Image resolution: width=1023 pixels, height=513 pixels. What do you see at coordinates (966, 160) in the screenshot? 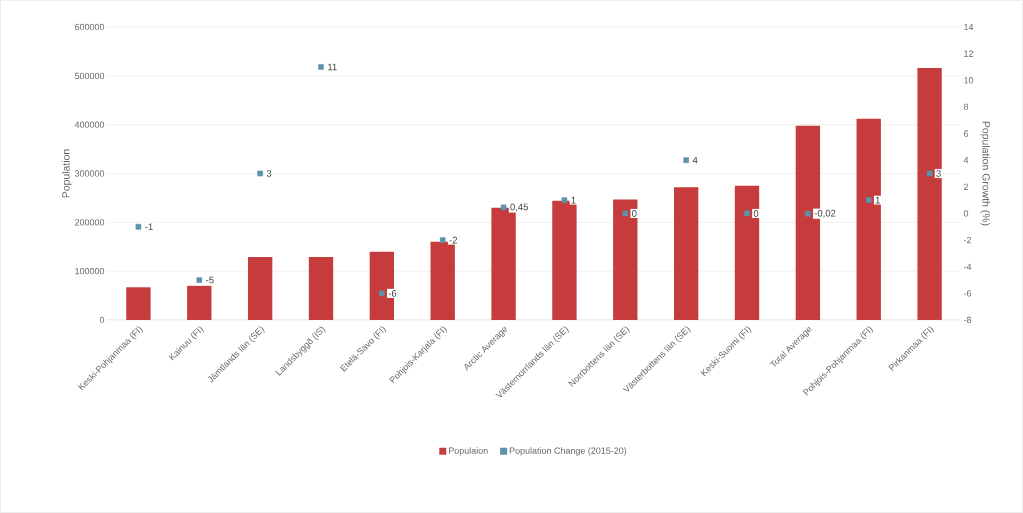
I see `y2-tick-label: 4` at bounding box center [966, 160].